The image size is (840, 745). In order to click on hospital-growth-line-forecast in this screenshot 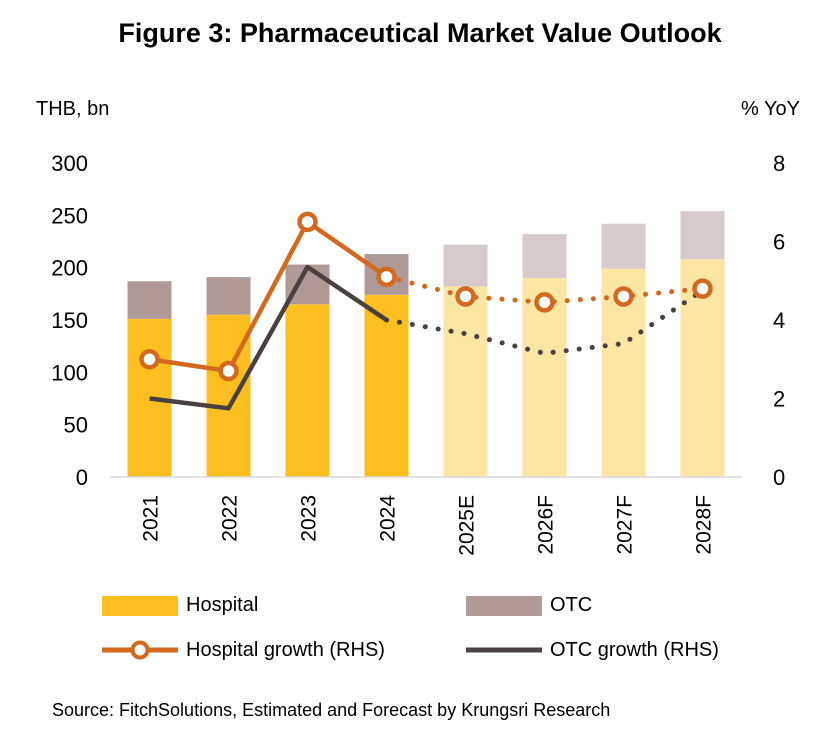, I will do `click(544, 289)`.